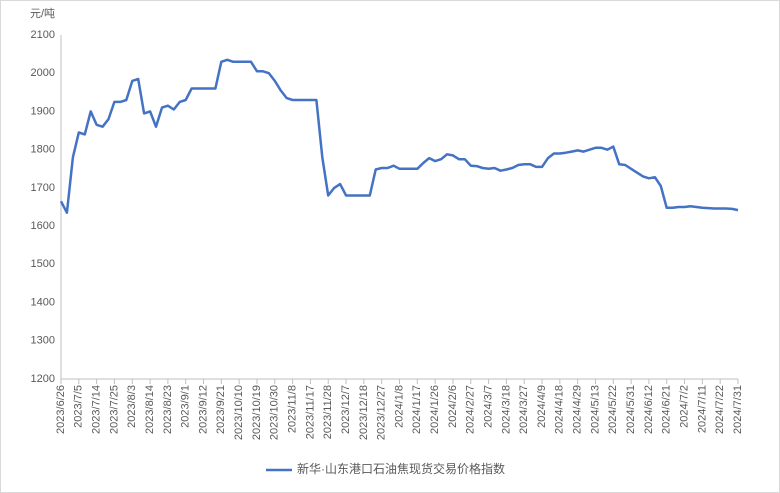 The height and width of the screenshot is (493, 780). Describe the element at coordinates (684, 406) in the screenshot. I see `x-tick-label: 2024/7/2` at that location.